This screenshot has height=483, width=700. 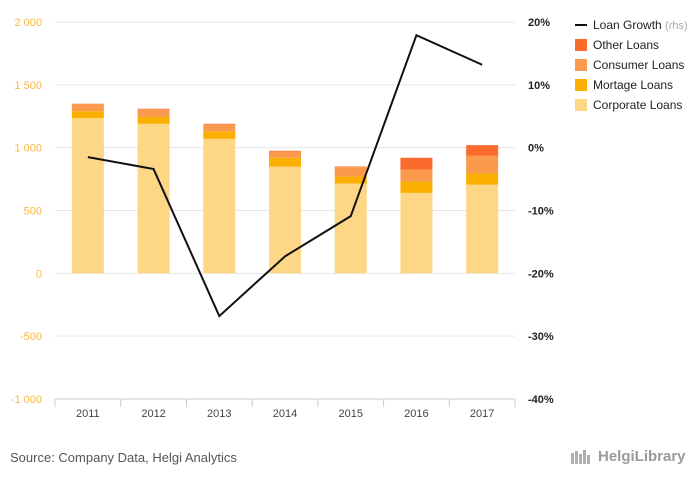 What do you see at coordinates (285, 414) in the screenshot?
I see `x-tick-label: 2014` at bounding box center [285, 414].